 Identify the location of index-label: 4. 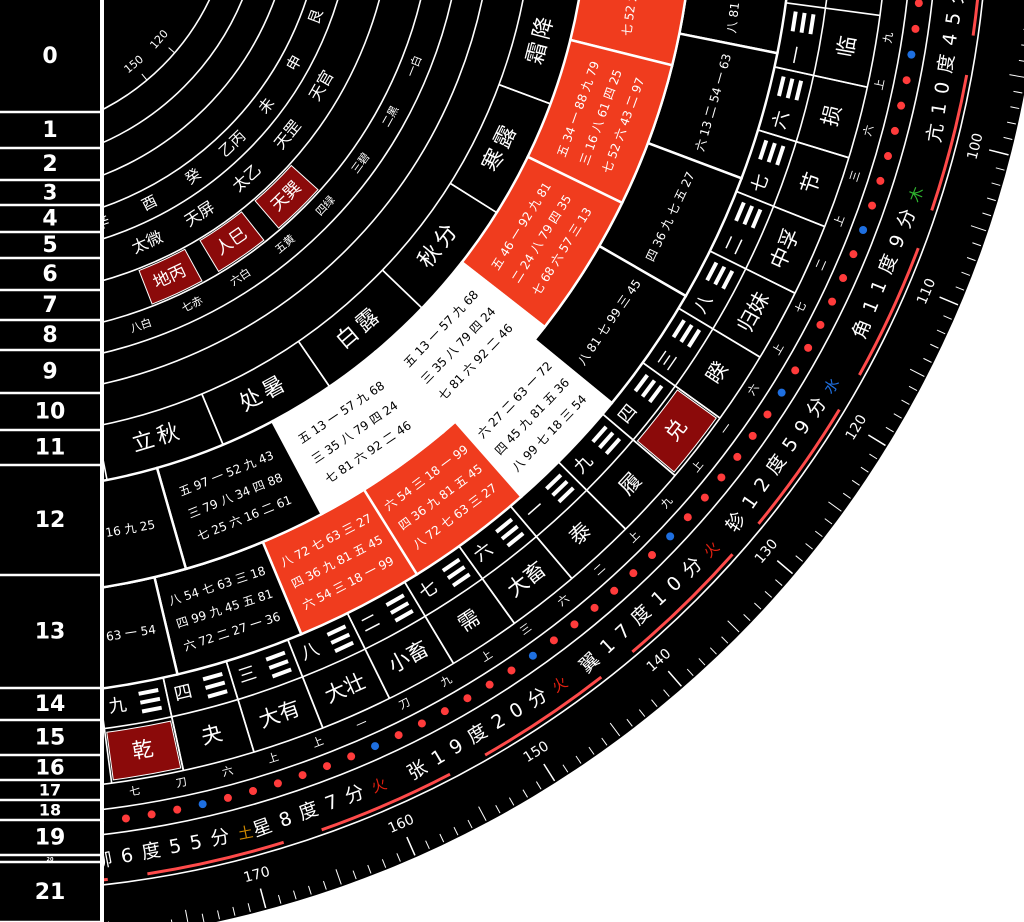
(49, 219).